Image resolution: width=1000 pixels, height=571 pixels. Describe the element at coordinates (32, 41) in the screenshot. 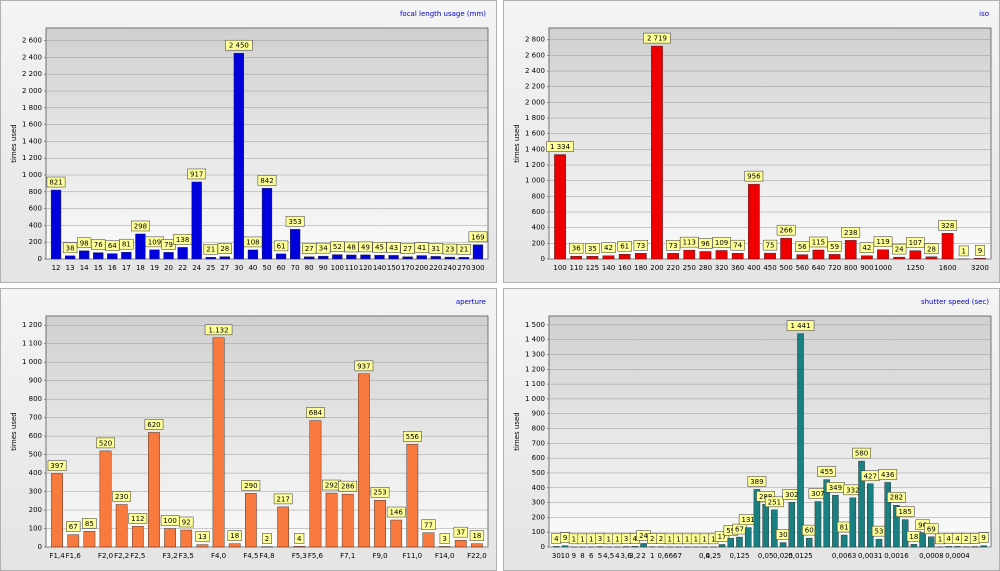

I see `y-tick-label: 2 600` at that location.